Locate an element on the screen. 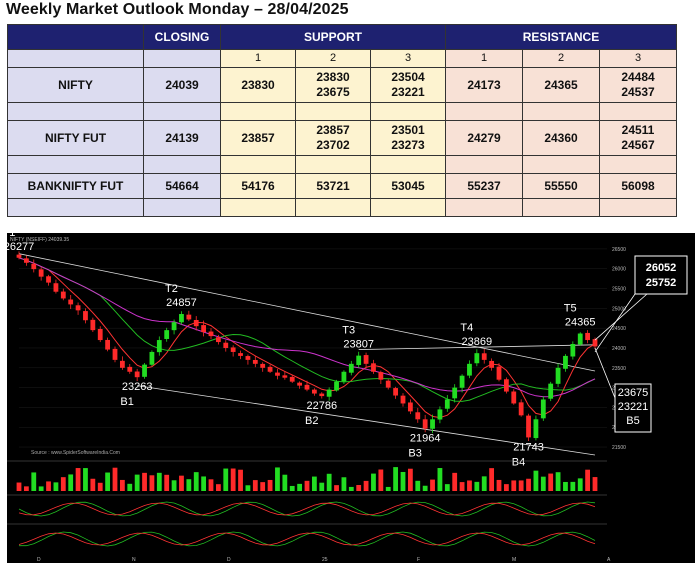 This screenshot has height=565, width=700. support-2-label: 2 is located at coordinates (333, 58).